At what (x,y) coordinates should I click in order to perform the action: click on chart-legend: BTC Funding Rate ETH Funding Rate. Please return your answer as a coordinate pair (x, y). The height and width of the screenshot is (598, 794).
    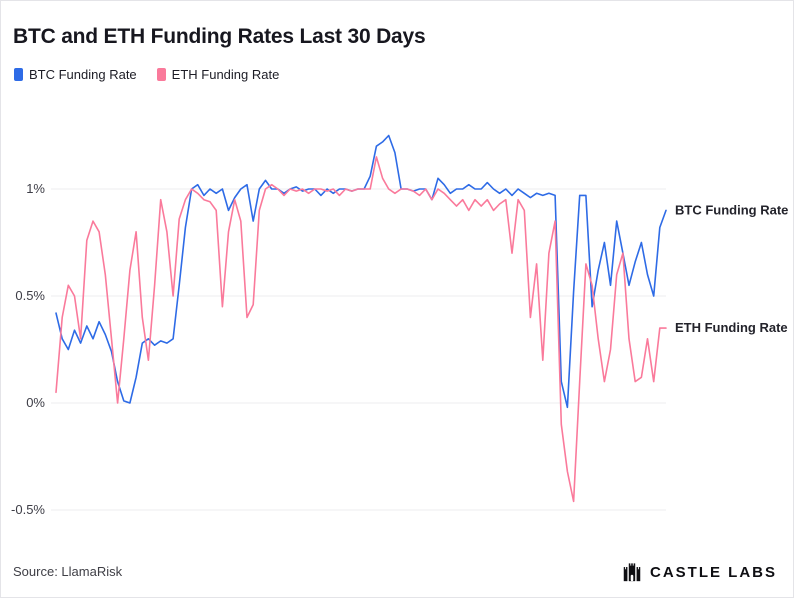
    Looking at the image, I should click on (146, 74).